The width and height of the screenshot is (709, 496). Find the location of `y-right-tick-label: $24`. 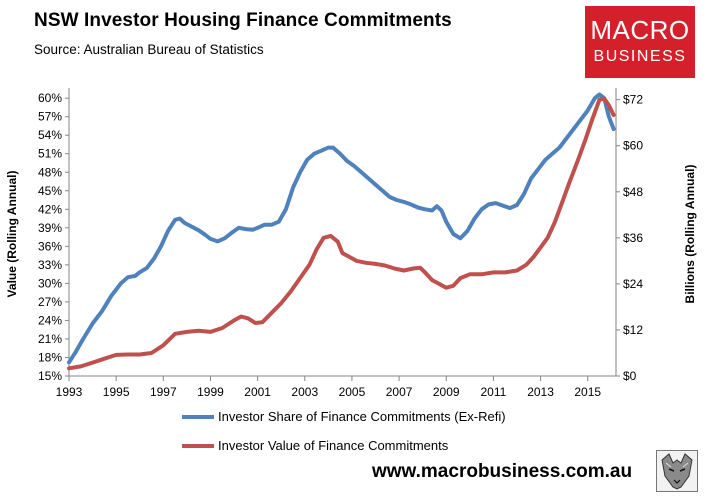

y-right-tick-label: $24 is located at coordinates (633, 284).